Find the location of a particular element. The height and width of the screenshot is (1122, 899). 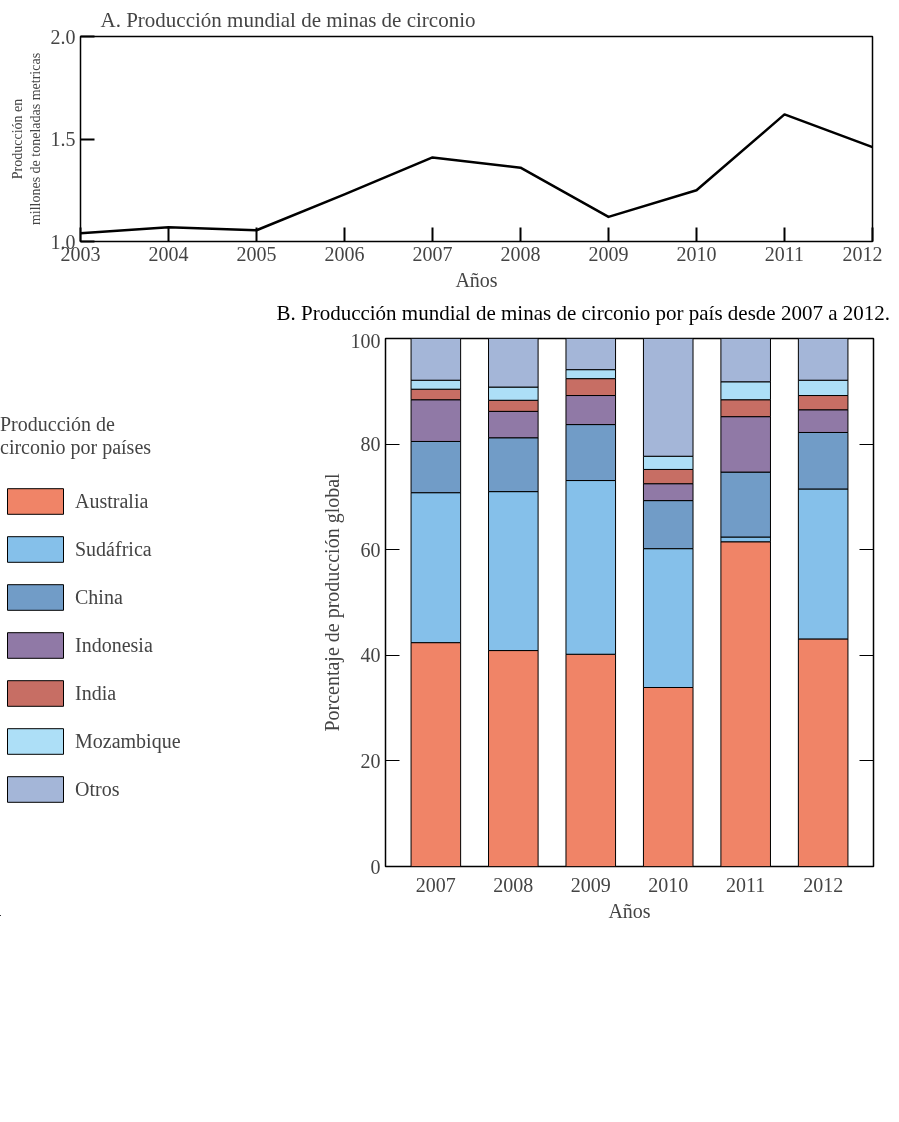

y-tick-label: 80 is located at coordinates (370, 444).